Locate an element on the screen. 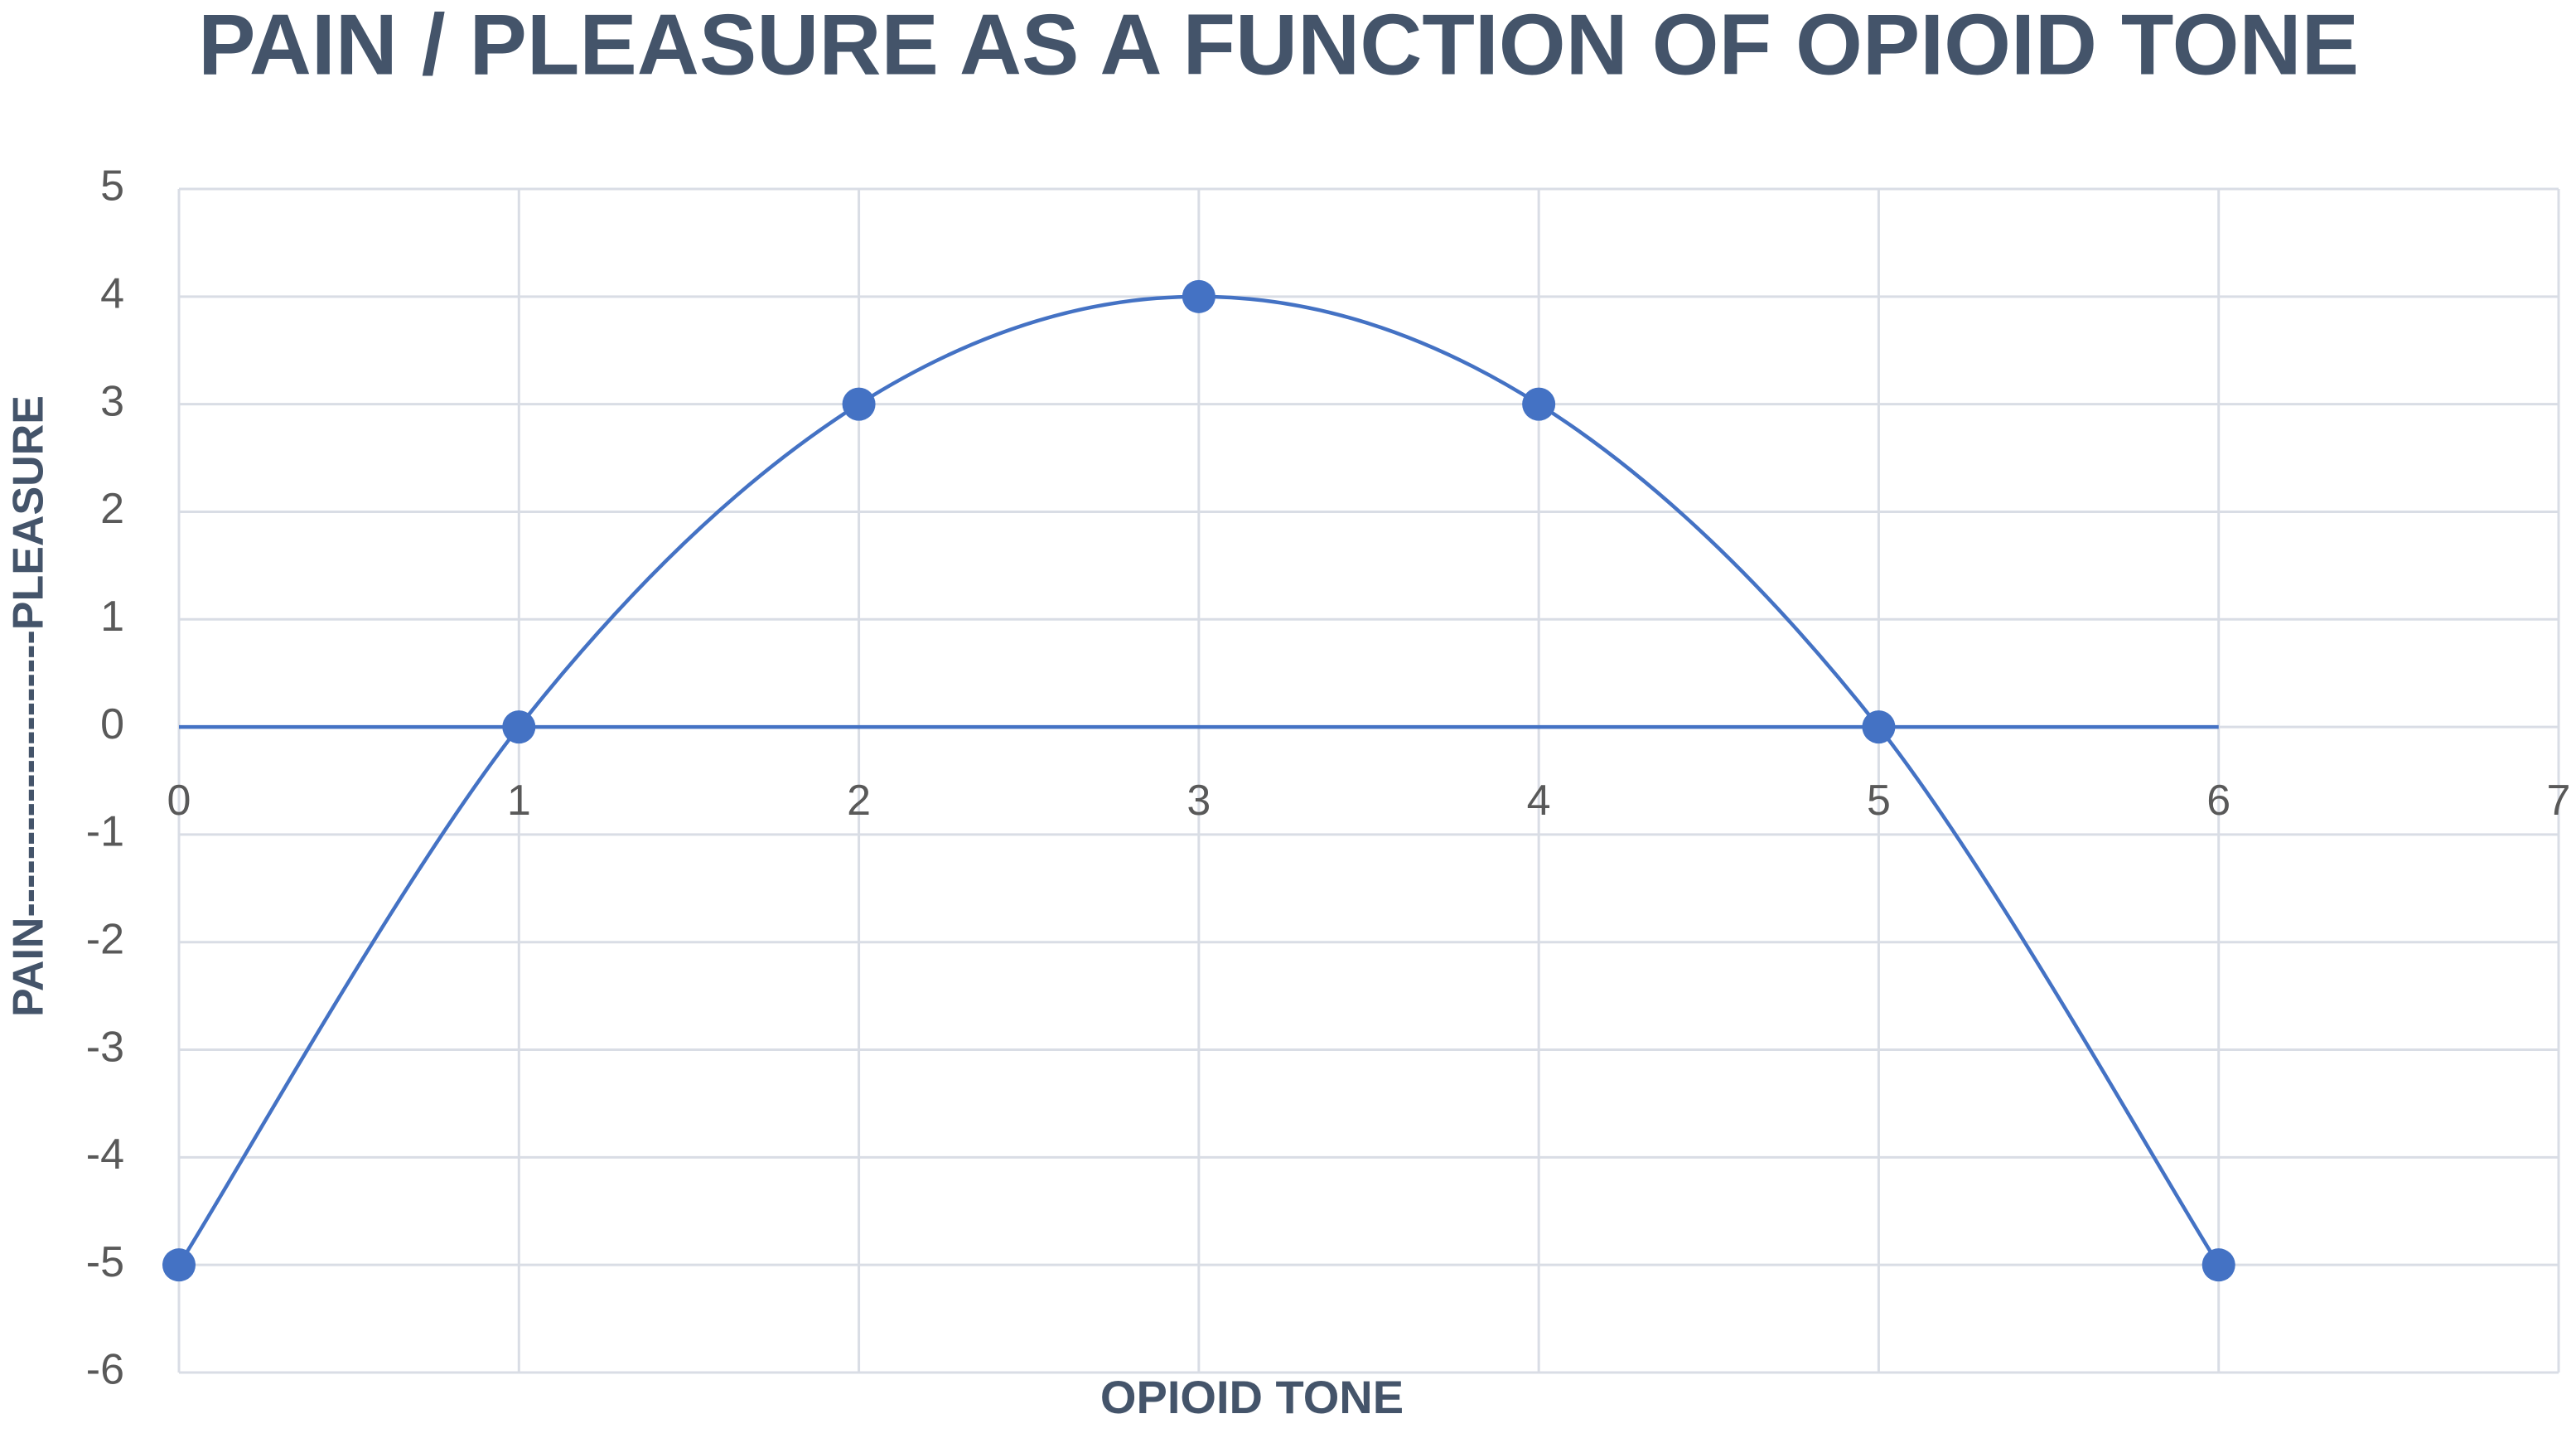 This screenshot has height=1438, width=2576. x-tick-label: 1 is located at coordinates (519, 801).